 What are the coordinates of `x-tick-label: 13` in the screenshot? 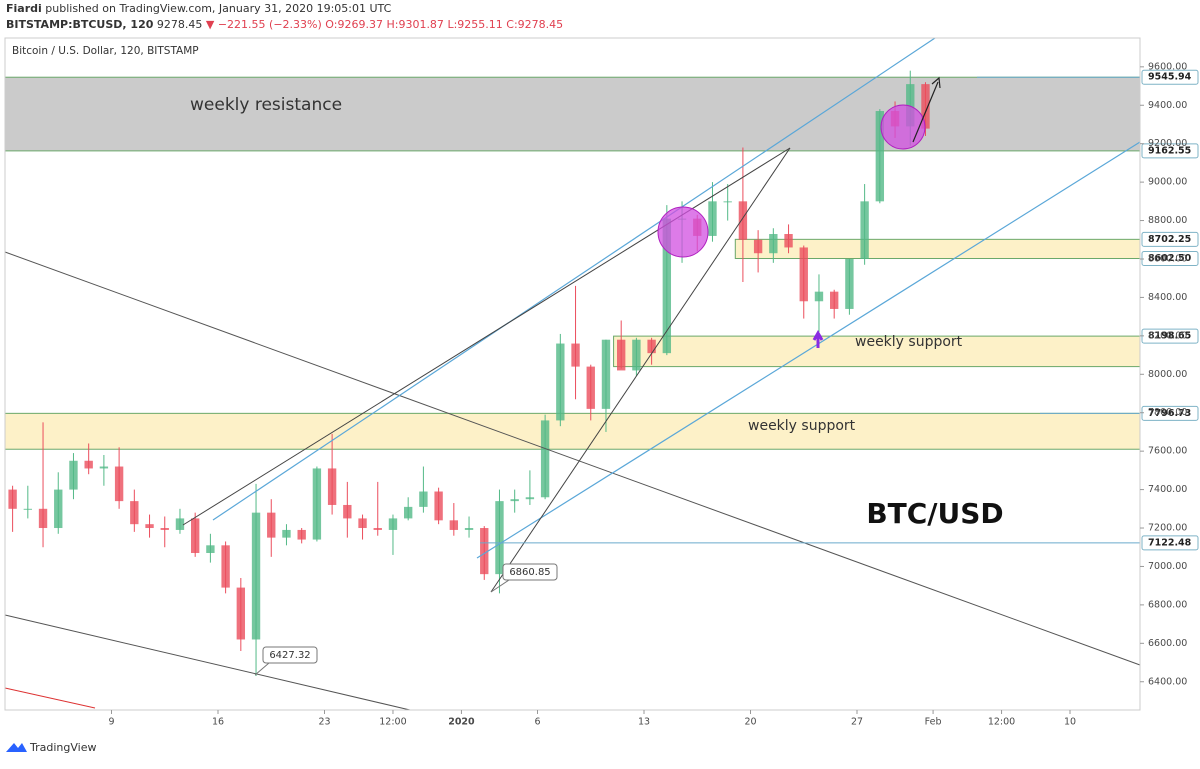 It's located at (644, 722).